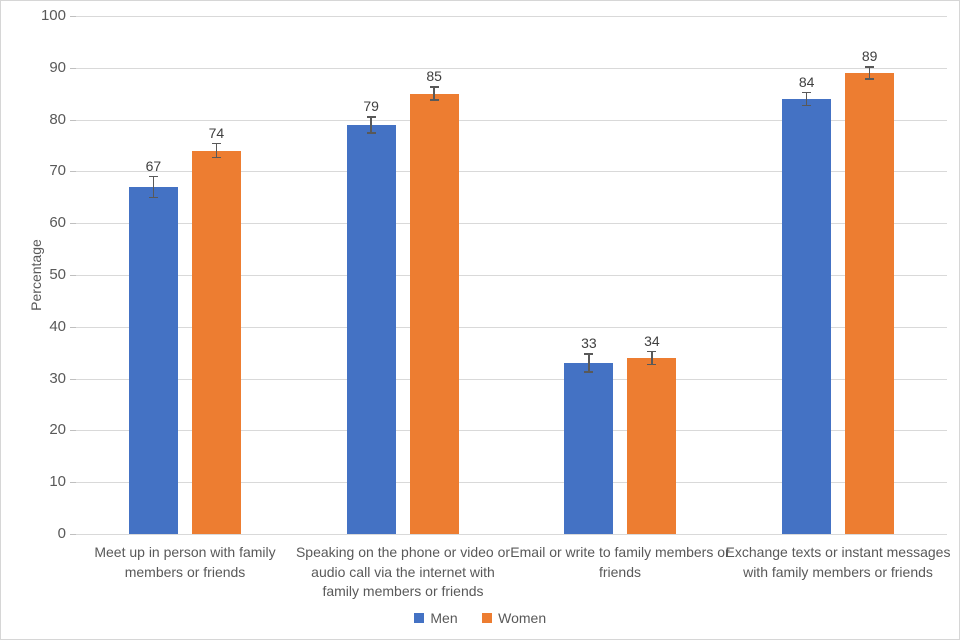 This screenshot has height=640, width=960. I want to click on legend-label-men: Men, so click(444, 618).